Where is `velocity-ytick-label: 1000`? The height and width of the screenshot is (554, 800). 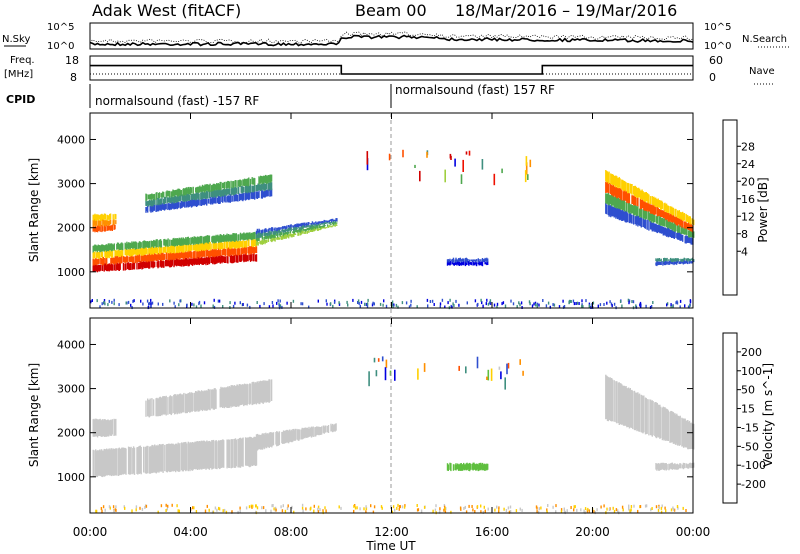
velocity-ytick-label: 1000 is located at coordinates (71, 477).